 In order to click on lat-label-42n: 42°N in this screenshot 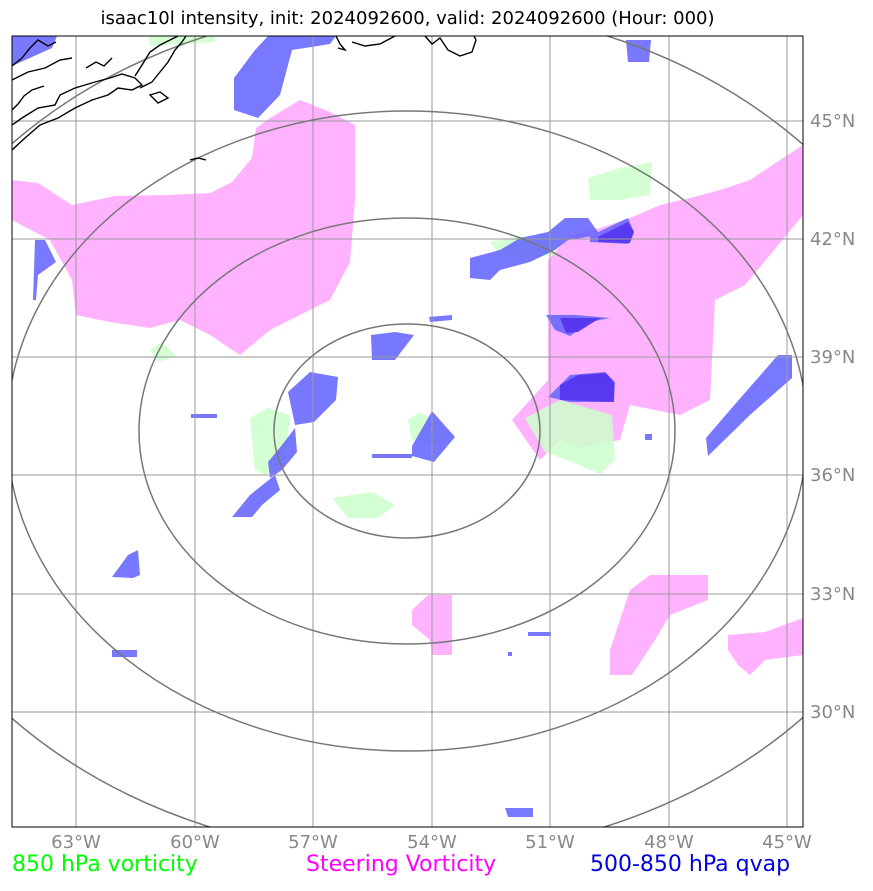, I will do `click(832, 239)`.